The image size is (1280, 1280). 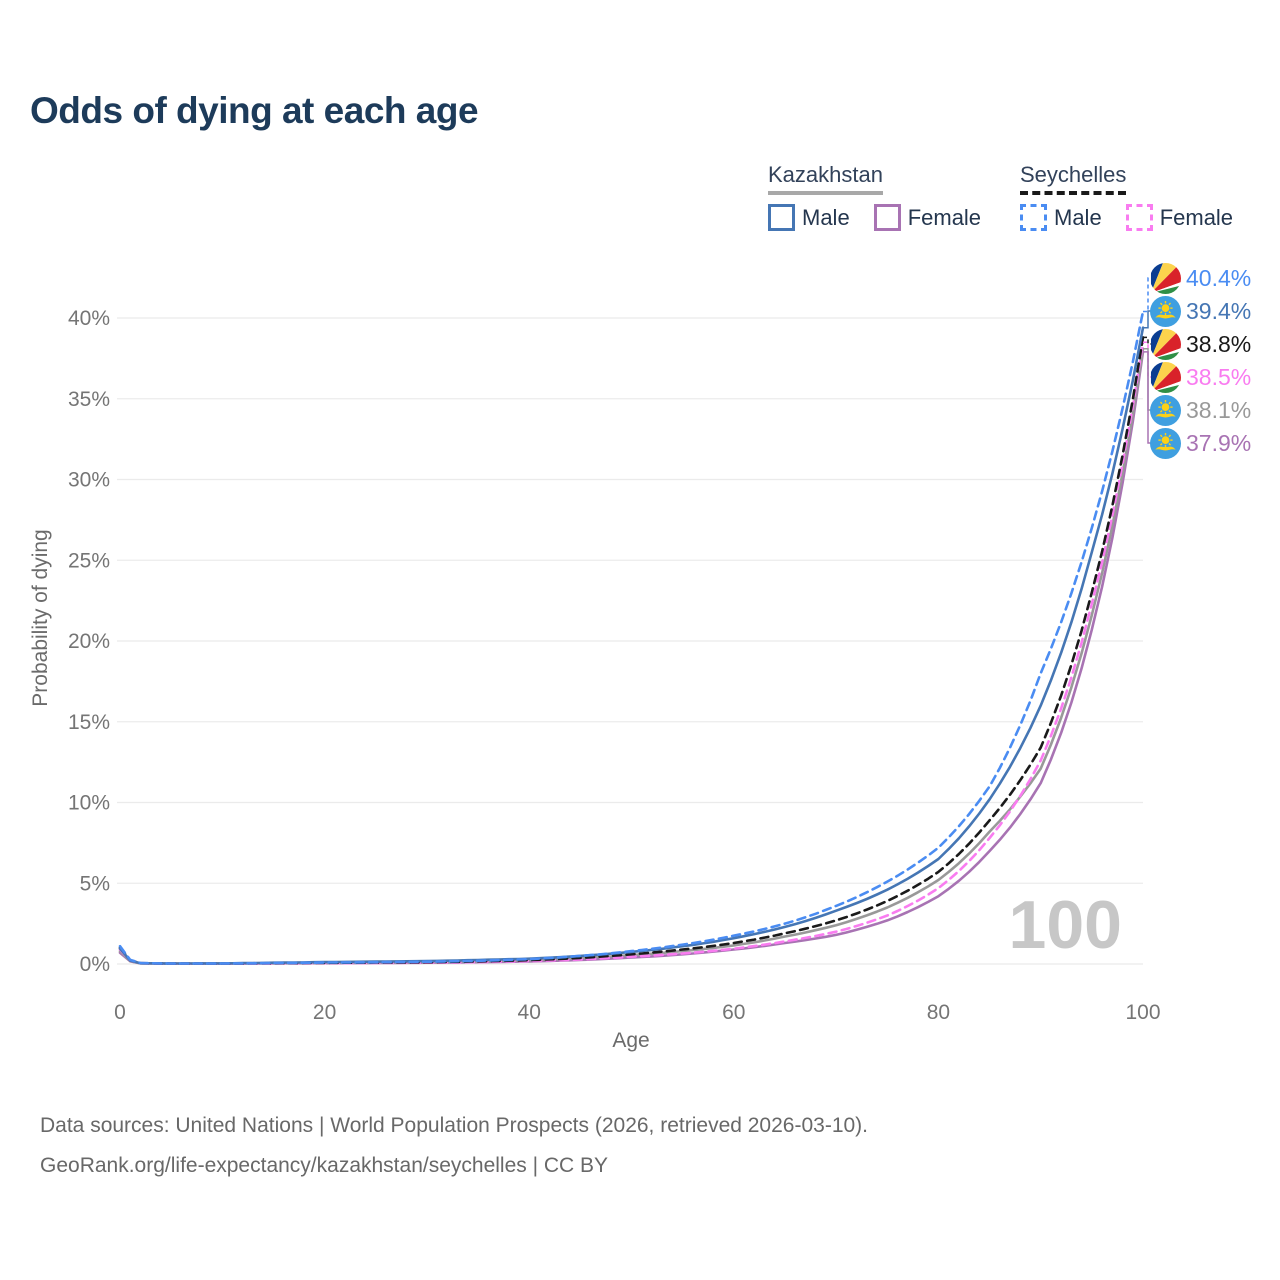 What do you see at coordinates (1219, 310) in the screenshot?
I see `end-label-value: 39.4%` at bounding box center [1219, 310].